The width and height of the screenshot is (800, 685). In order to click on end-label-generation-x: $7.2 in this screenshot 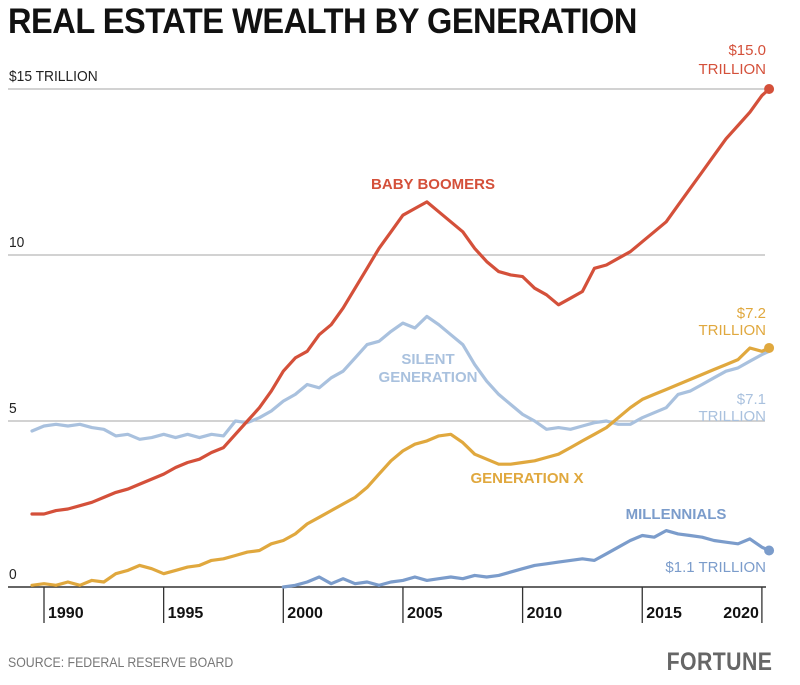, I will do `click(751, 313)`.